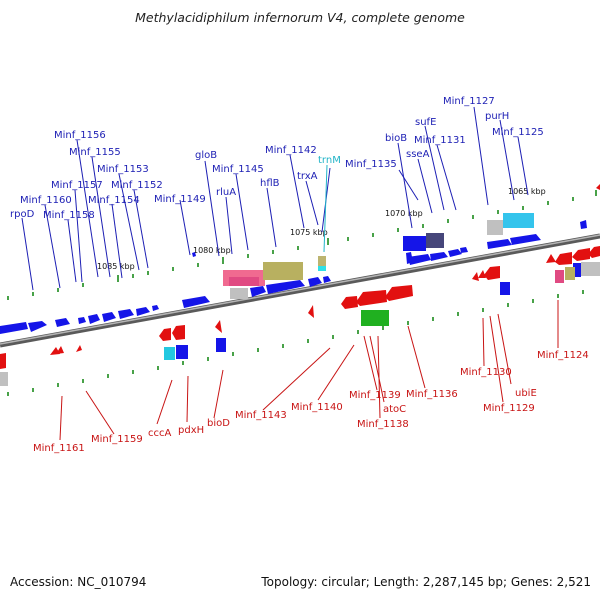  I want to click on gene-label: Minf_1136, so click(432, 394).